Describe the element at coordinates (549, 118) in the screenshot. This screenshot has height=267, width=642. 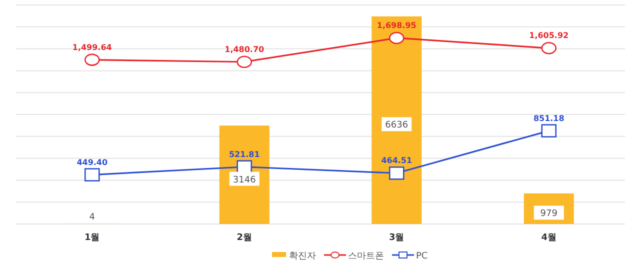
I see `data-label: 851.18` at that location.